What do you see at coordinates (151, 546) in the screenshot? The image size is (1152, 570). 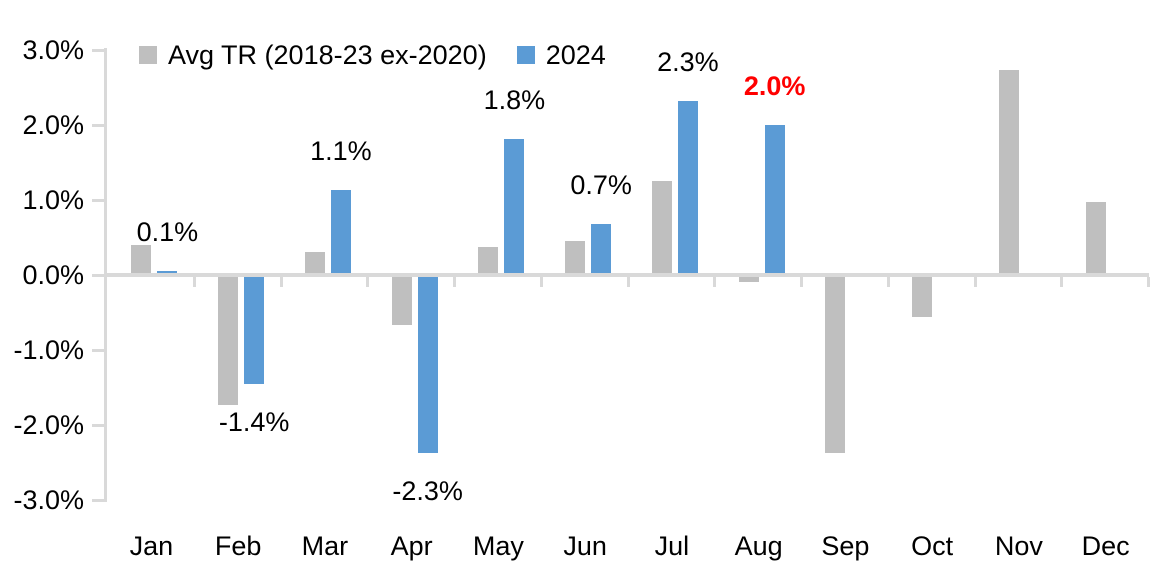 I see `x-axis-label-jan: Jan` at bounding box center [151, 546].